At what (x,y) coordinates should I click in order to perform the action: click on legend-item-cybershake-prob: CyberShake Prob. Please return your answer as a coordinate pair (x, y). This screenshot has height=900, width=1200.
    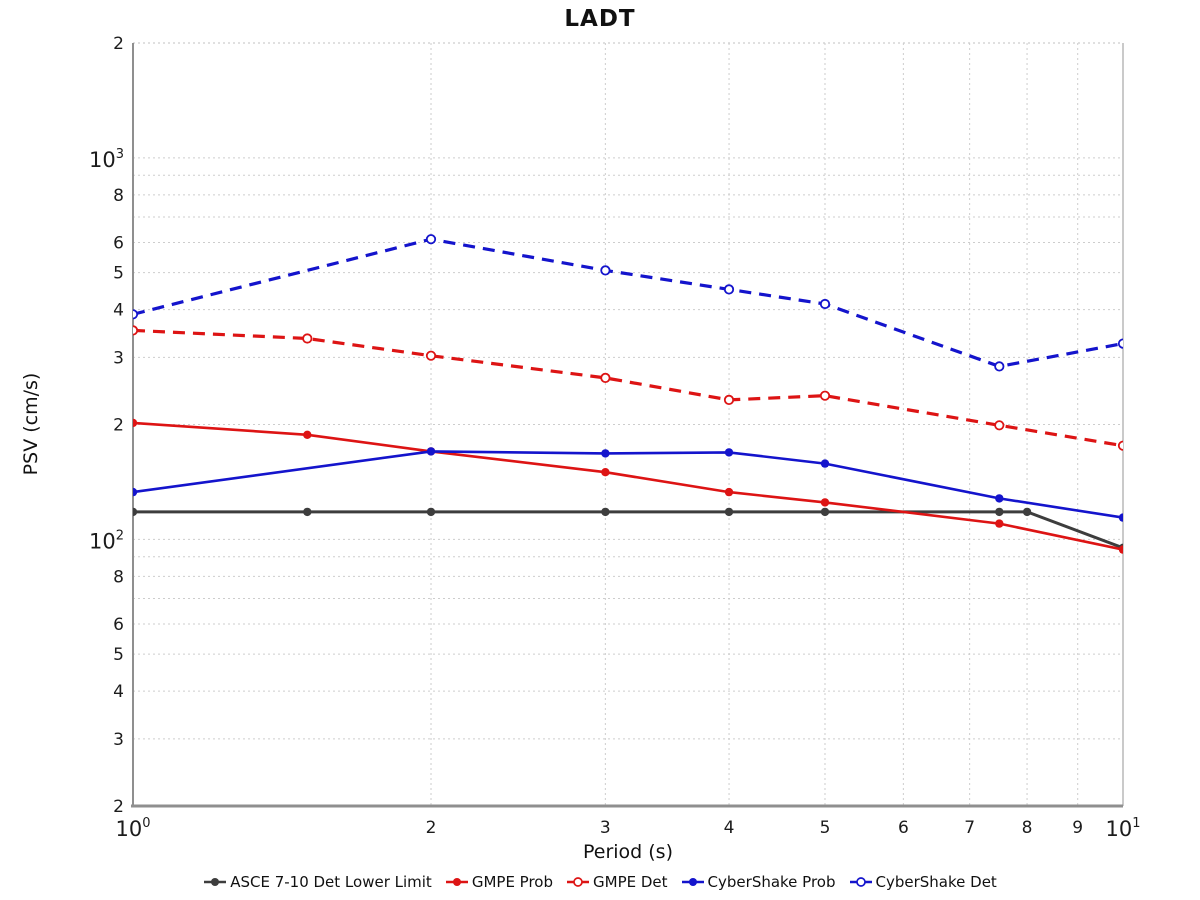
    Looking at the image, I should click on (758, 882).